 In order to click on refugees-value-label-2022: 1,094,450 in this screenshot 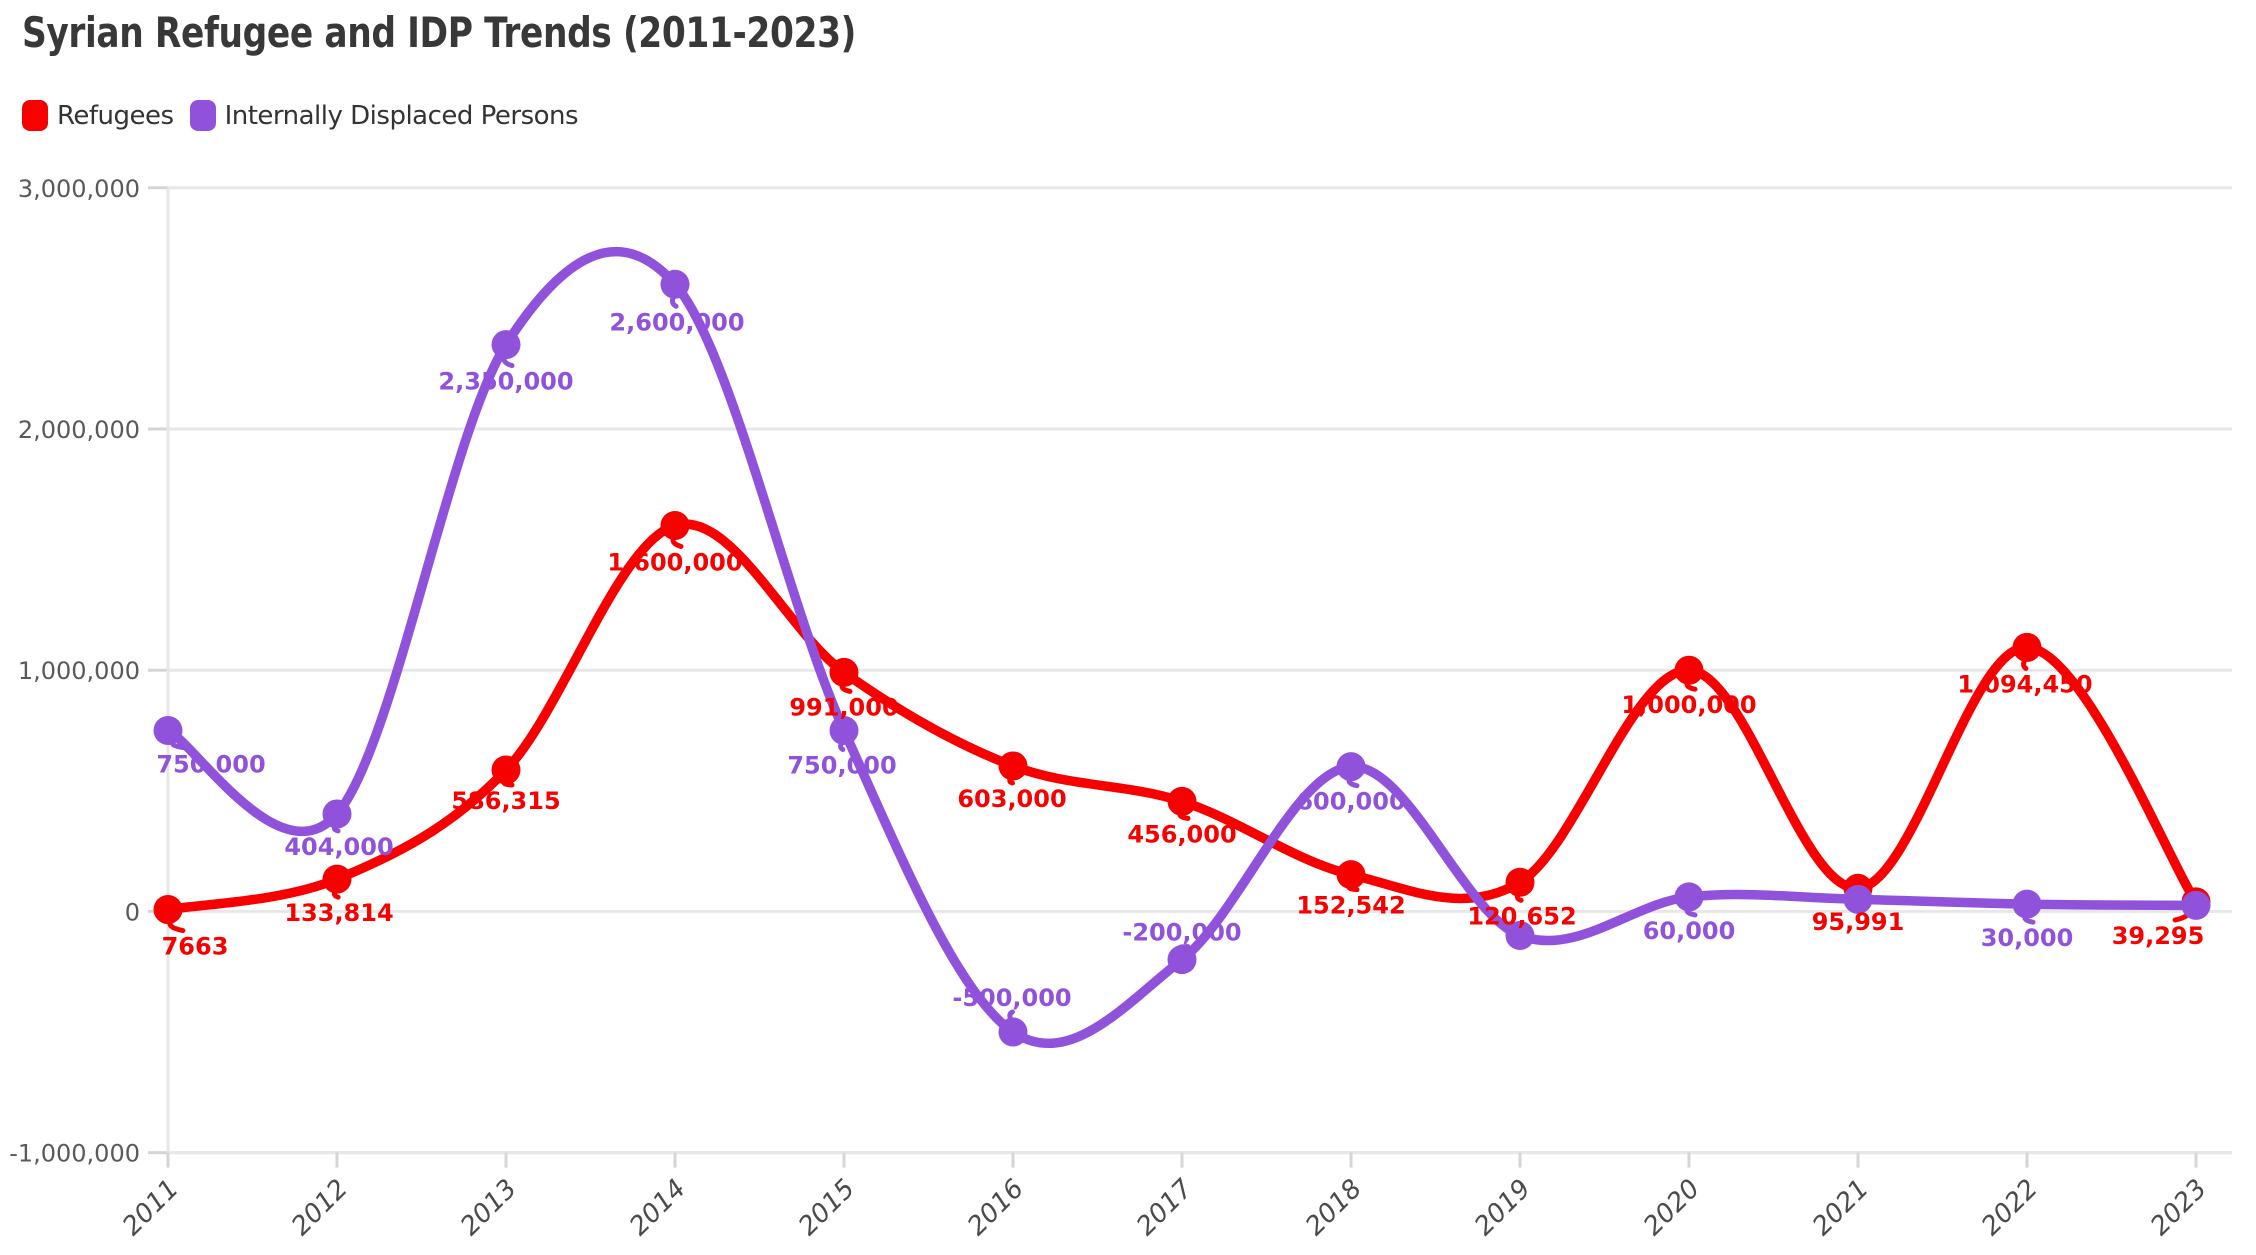, I will do `click(2024, 684)`.